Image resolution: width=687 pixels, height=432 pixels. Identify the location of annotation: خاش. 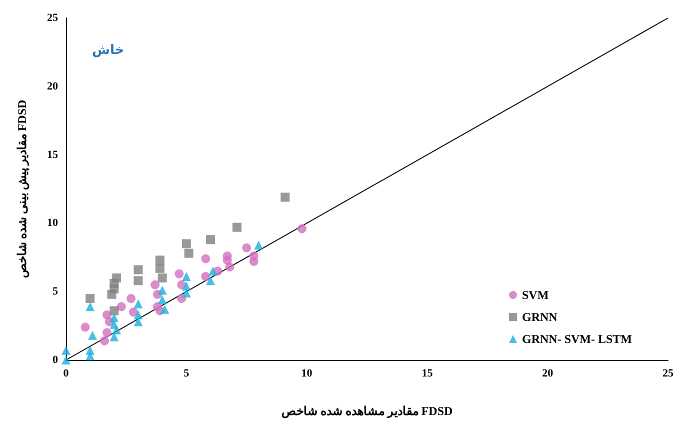
(108, 50).